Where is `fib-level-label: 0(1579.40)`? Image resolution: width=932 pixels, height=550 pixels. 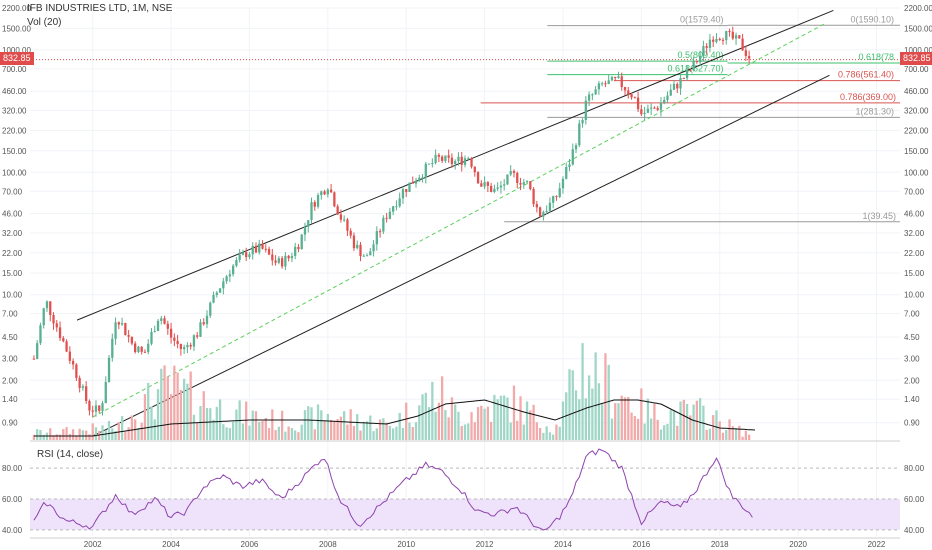
fib-level-label: 0(1579.40) is located at coordinates (702, 20).